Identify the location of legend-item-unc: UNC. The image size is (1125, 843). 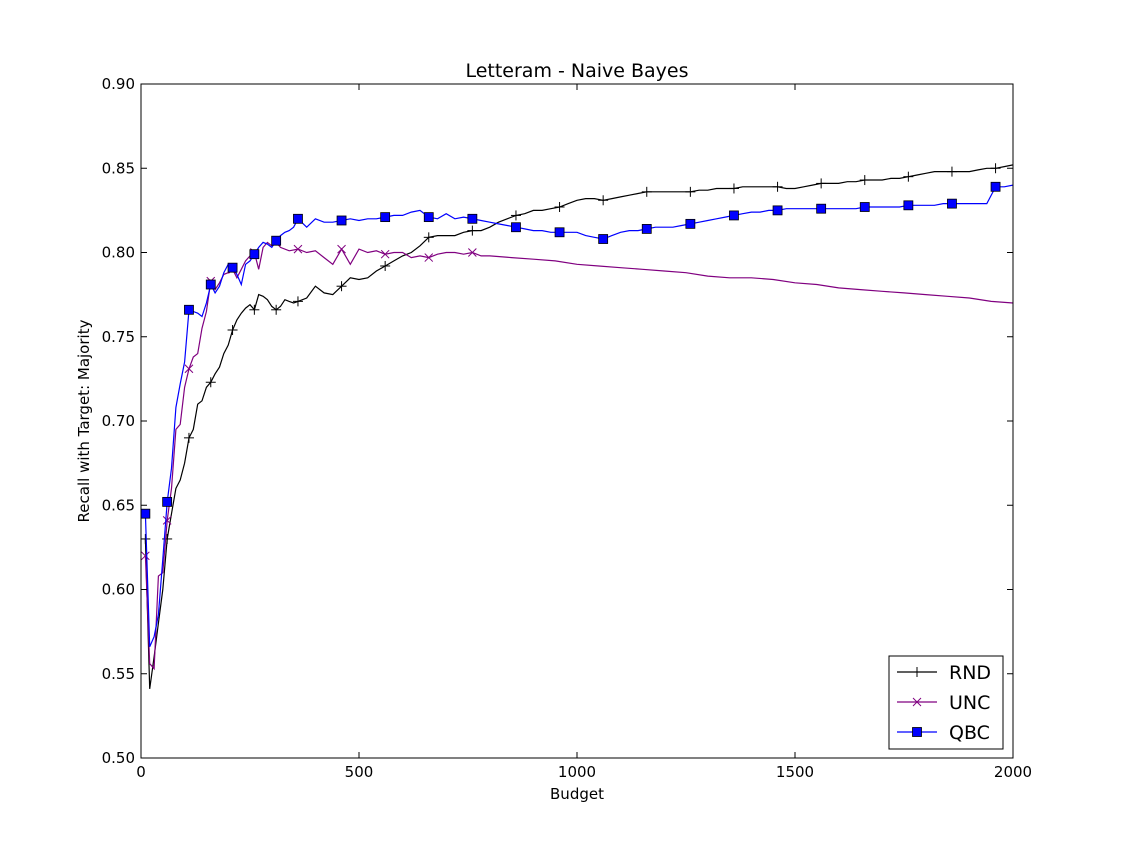
(943, 703).